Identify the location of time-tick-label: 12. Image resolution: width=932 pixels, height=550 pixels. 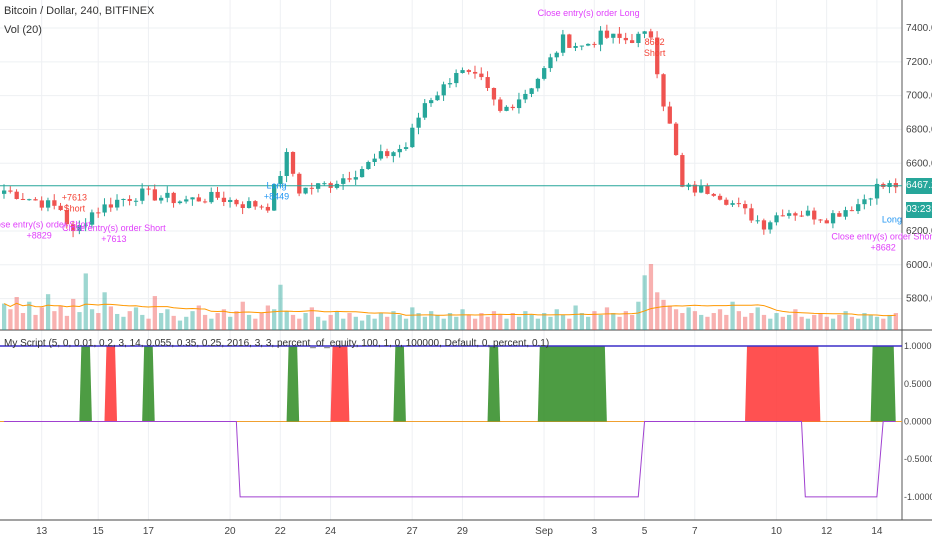
(827, 531).